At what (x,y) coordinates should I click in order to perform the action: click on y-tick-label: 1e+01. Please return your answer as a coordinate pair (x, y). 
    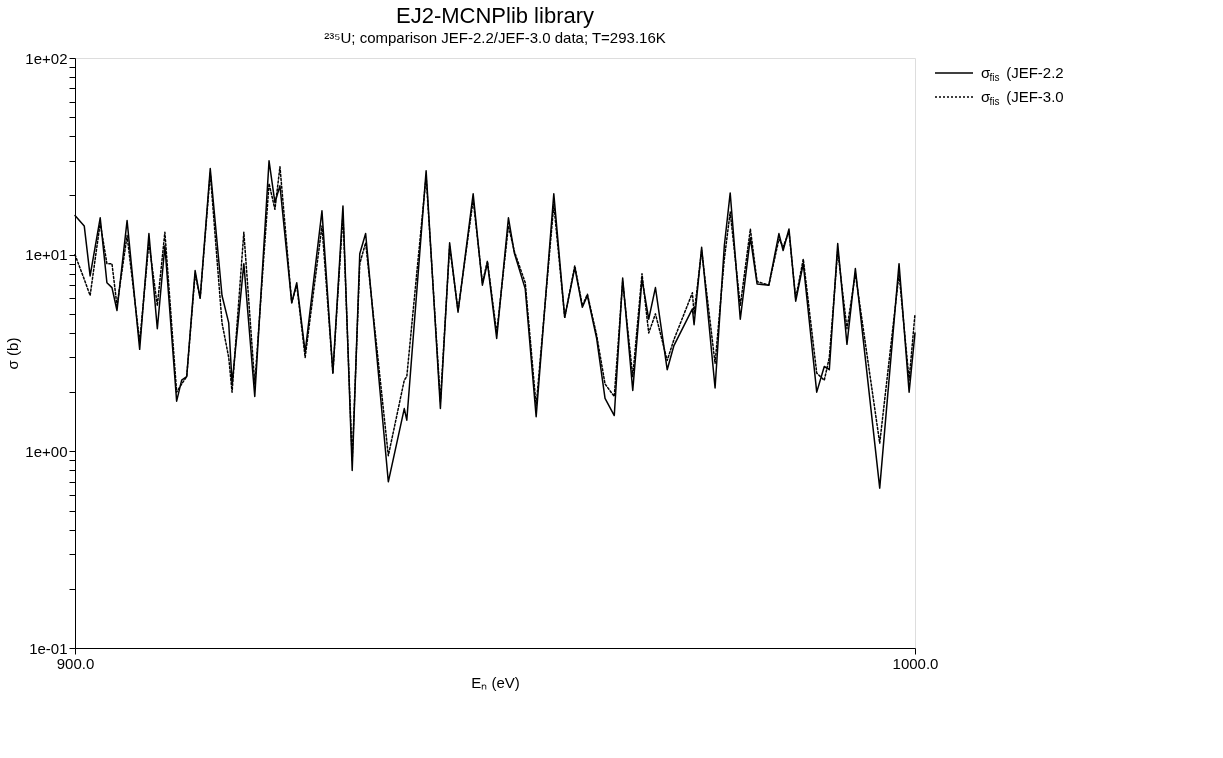
    Looking at the image, I should click on (46, 255).